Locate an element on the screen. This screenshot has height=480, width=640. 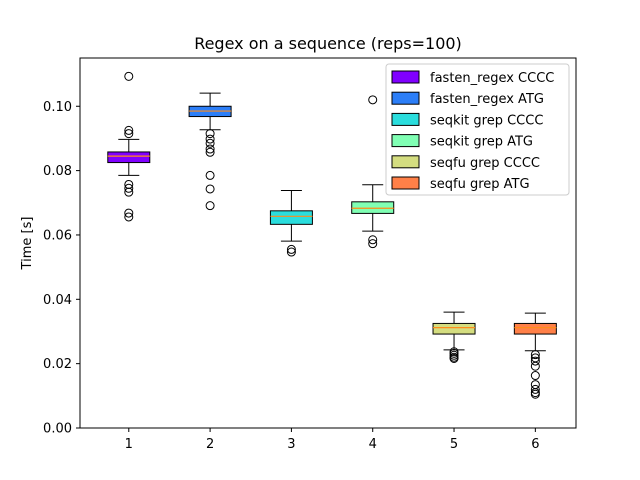
y-tick-label: 0.10 is located at coordinates (57, 107).